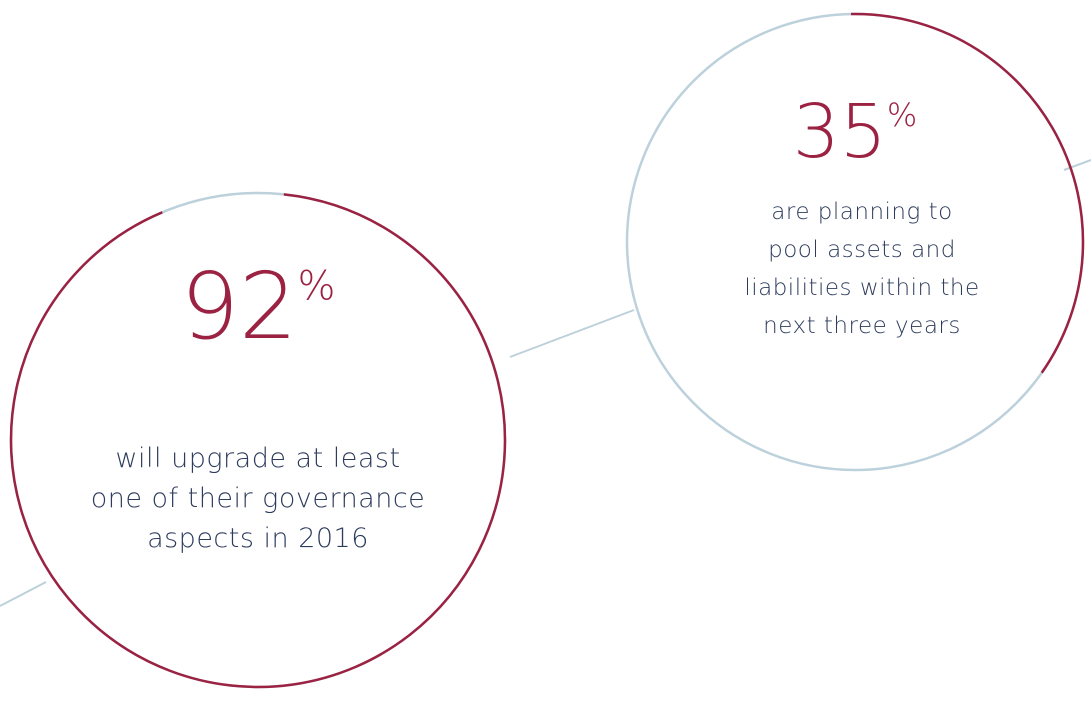  Describe the element at coordinates (257, 458) in the screenshot. I see `caption-line: will upgrade at least` at that location.